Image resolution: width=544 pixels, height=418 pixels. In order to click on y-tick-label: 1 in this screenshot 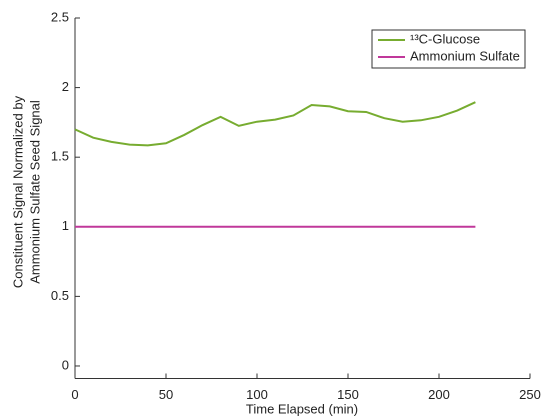, I will do `click(65, 225)`.